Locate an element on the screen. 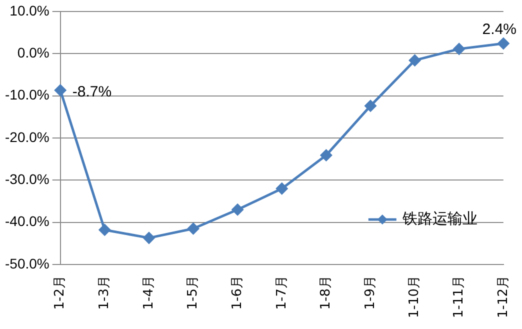  x-tick-label: 1-8月 is located at coordinates (326, 292).